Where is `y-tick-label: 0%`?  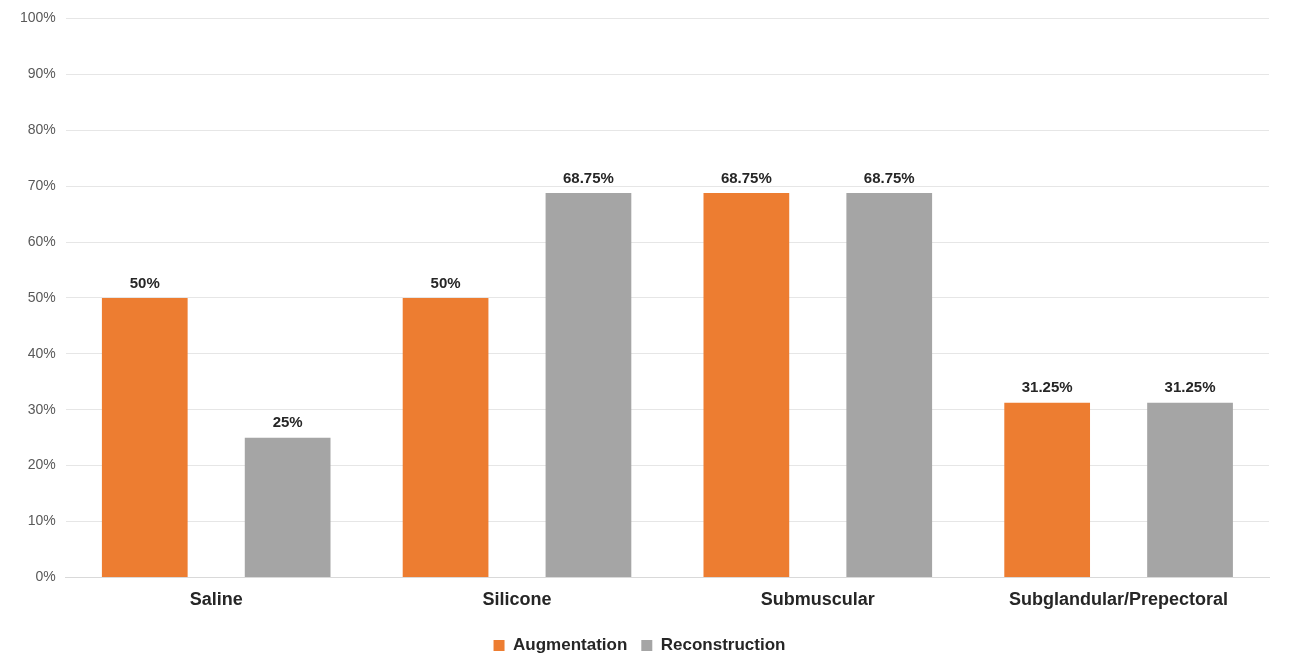
y-tick-label: 0% is located at coordinates (45, 576).